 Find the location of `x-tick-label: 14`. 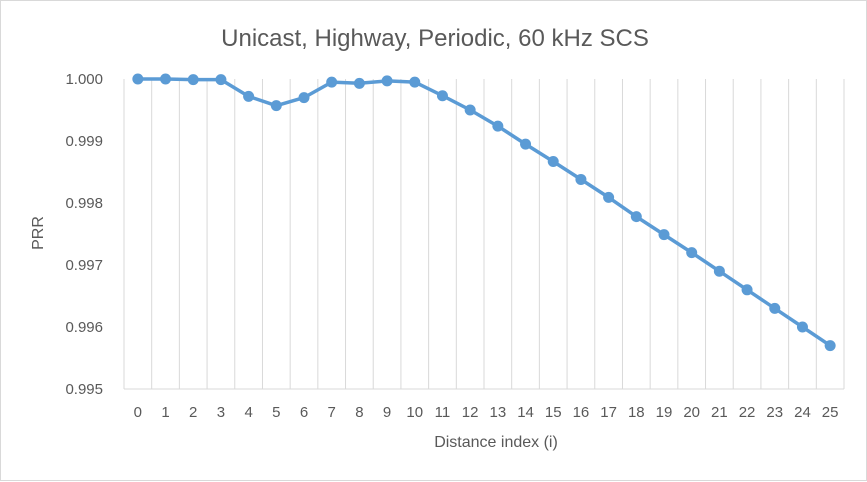

x-tick-label: 14 is located at coordinates (525, 412).